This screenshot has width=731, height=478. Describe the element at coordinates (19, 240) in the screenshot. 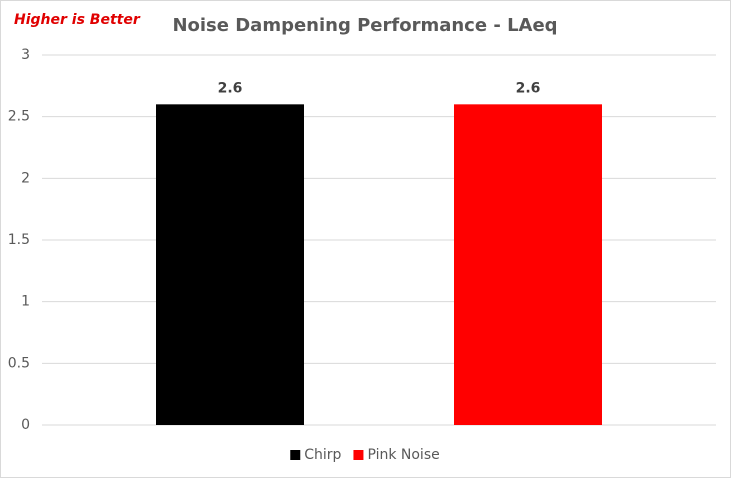

I see `y-tick-label: 1.5` at that location.